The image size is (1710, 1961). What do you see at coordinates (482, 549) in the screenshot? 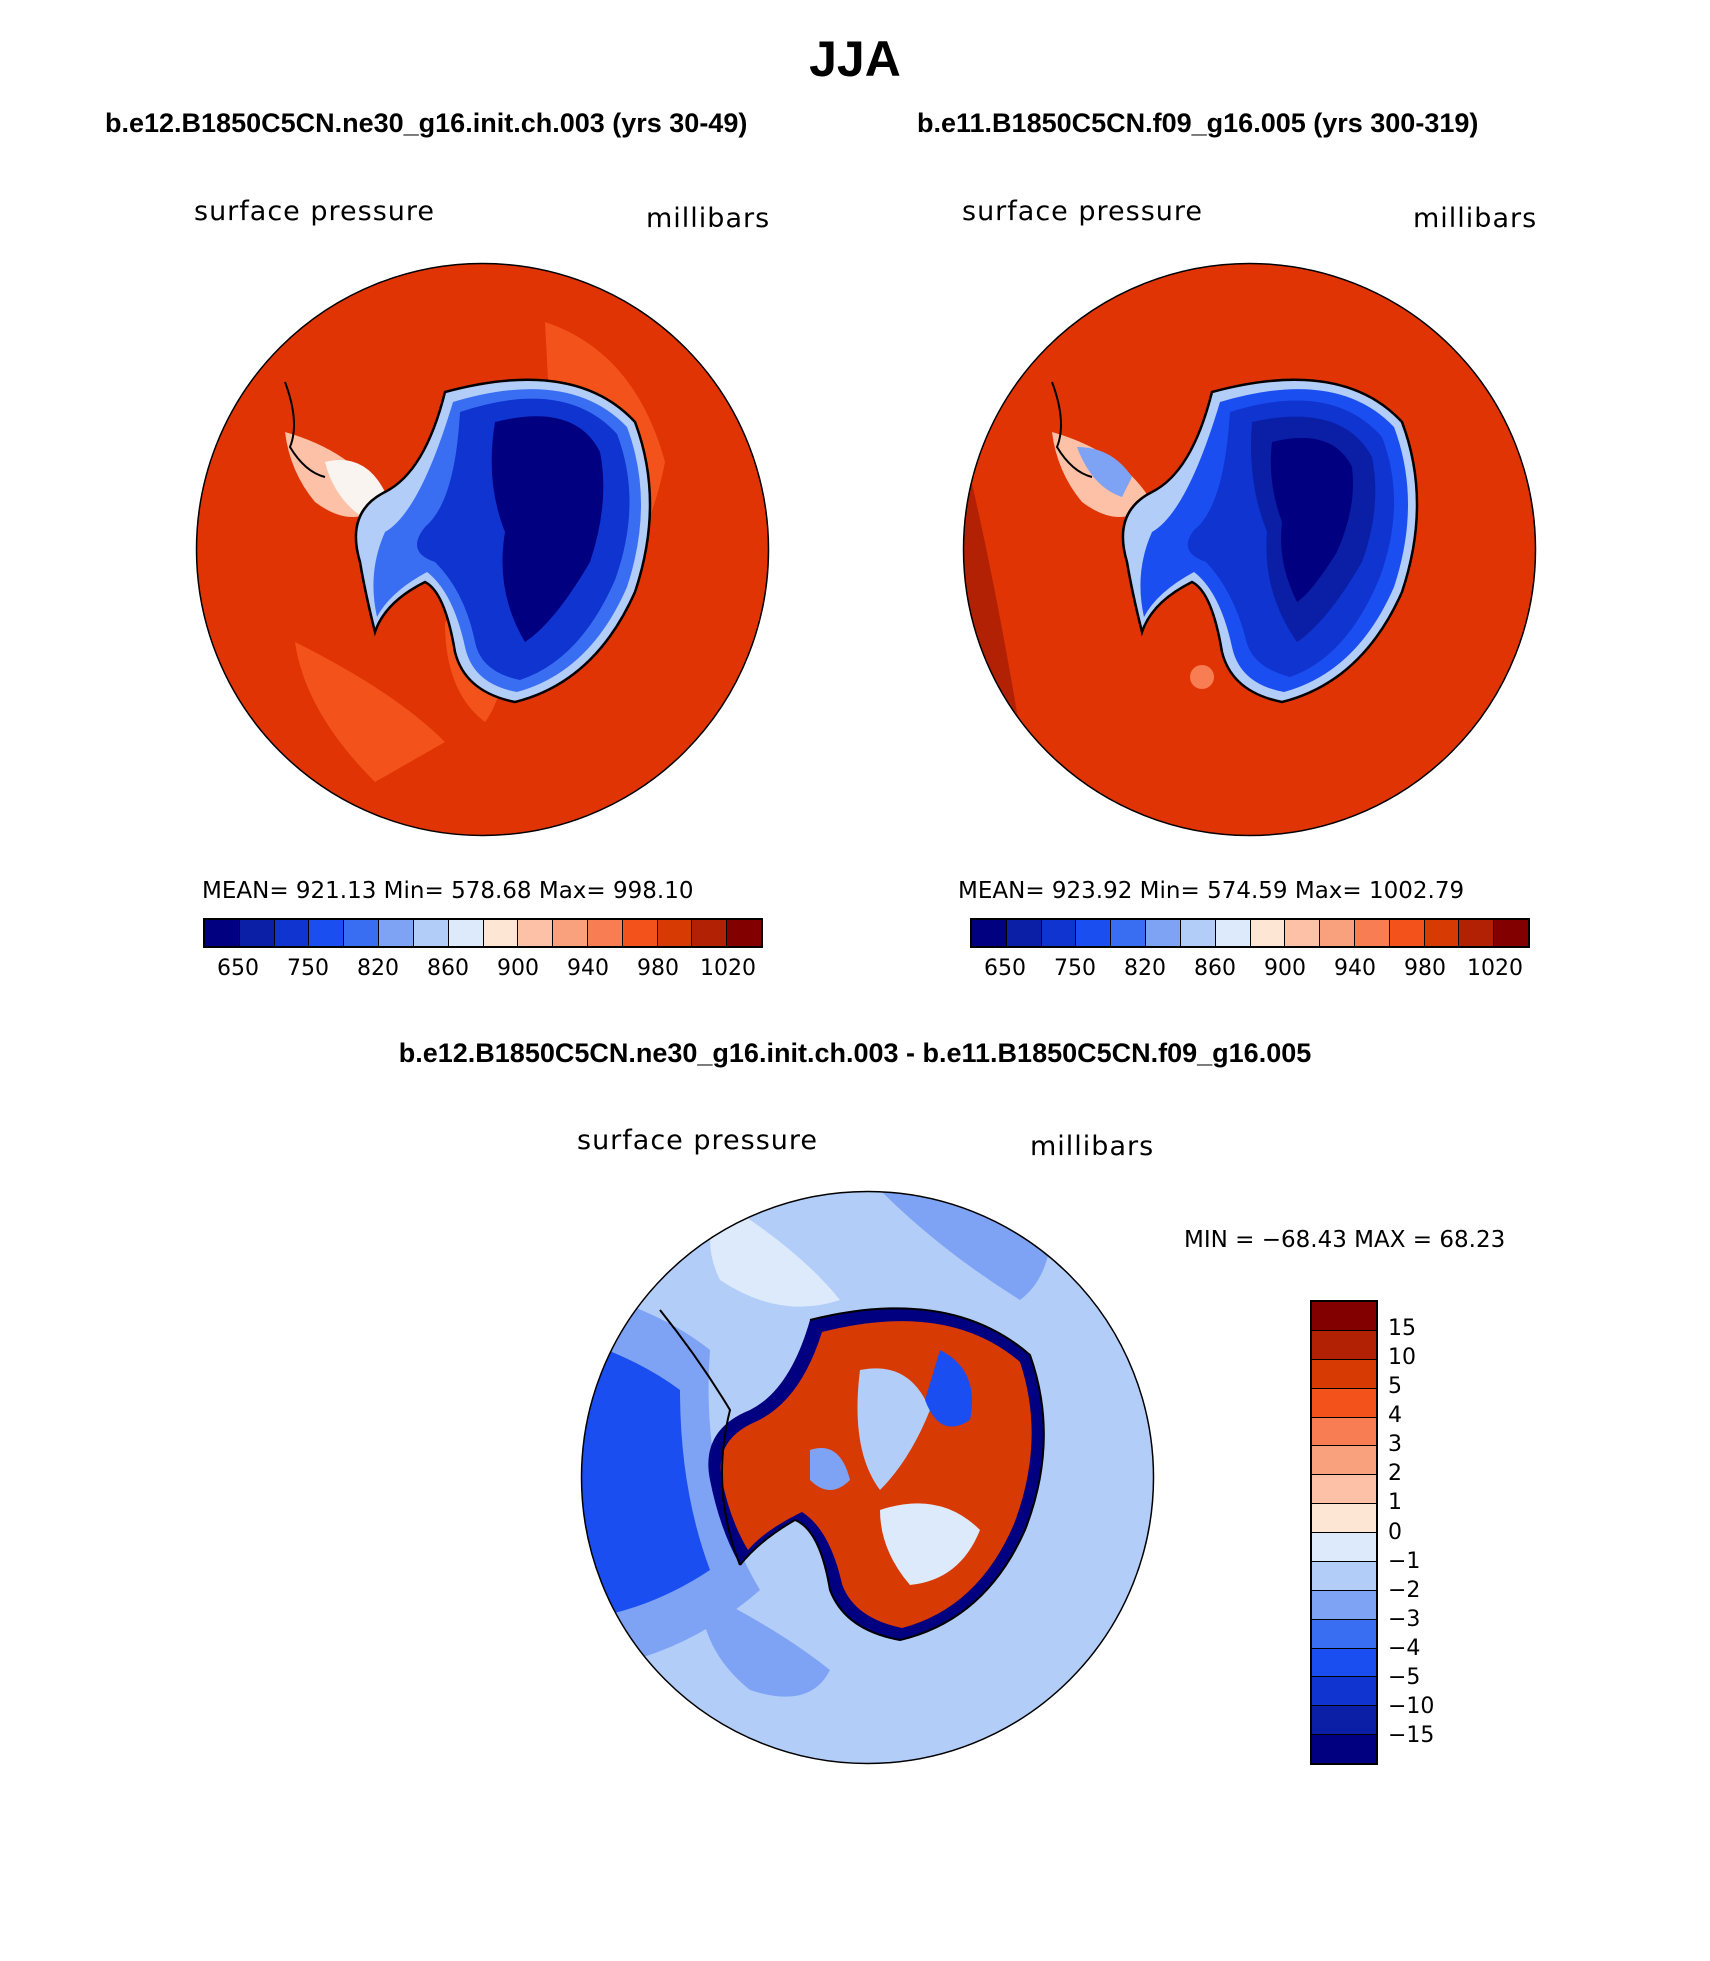
I see `panel-1-polar-map` at bounding box center [482, 549].